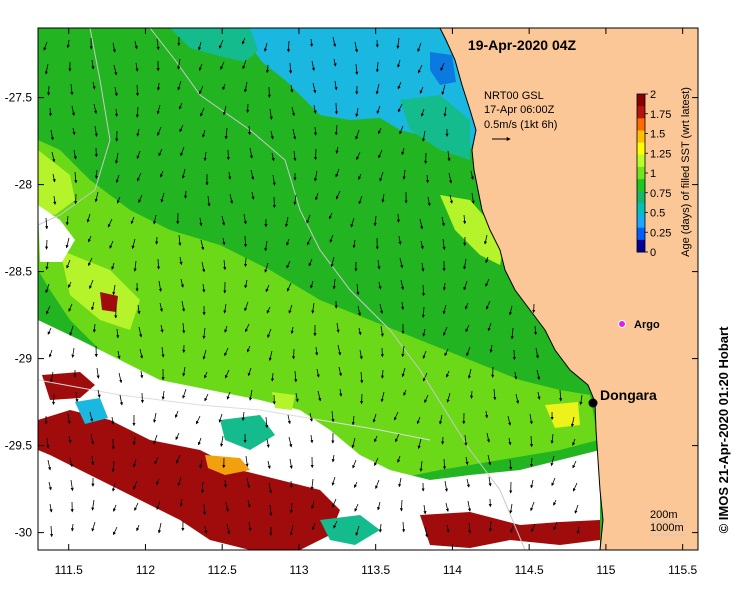 Image resolution: width=739 pixels, height=592 pixels. What do you see at coordinates (664, 515) in the screenshot?
I see `isobath-legend-200m: 200m` at bounding box center [664, 515].